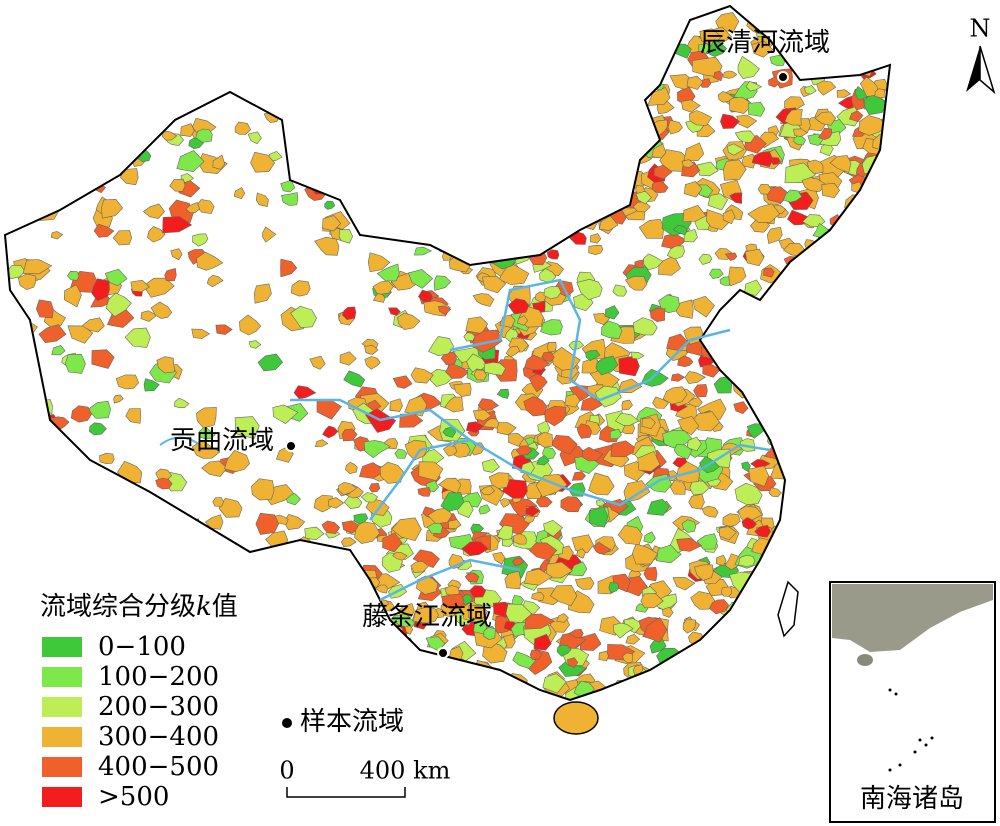  What do you see at coordinates (352, 722) in the screenshot?
I see `sample-label: 样本流域` at bounding box center [352, 722].